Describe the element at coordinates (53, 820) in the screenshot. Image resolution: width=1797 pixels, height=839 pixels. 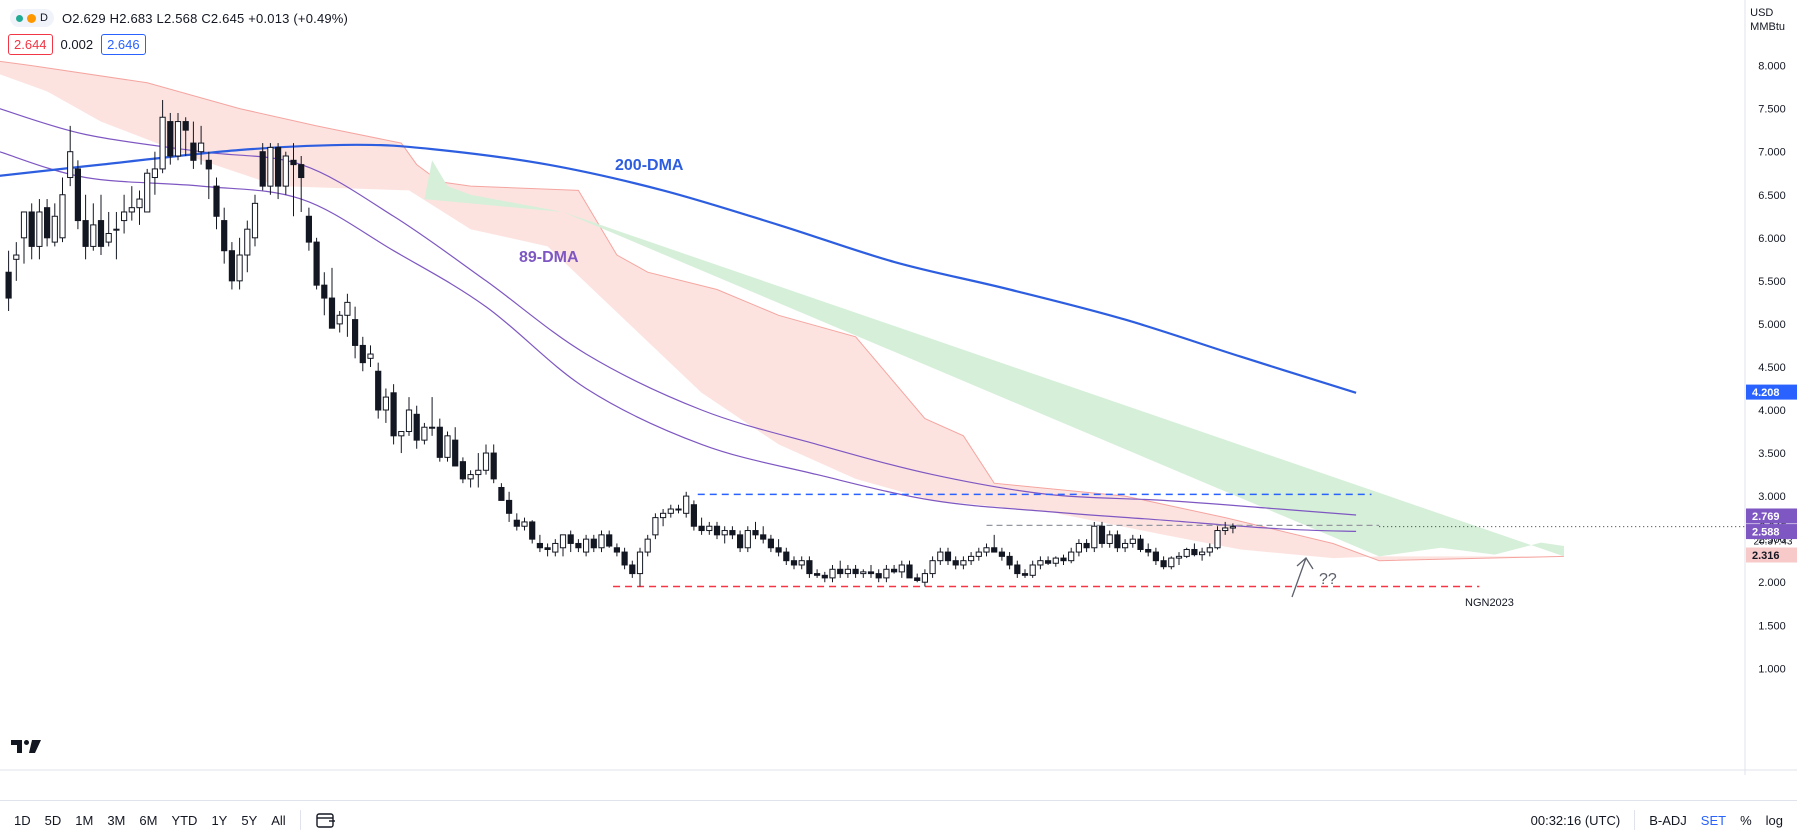
I see `range-5d: 5D` at that location.